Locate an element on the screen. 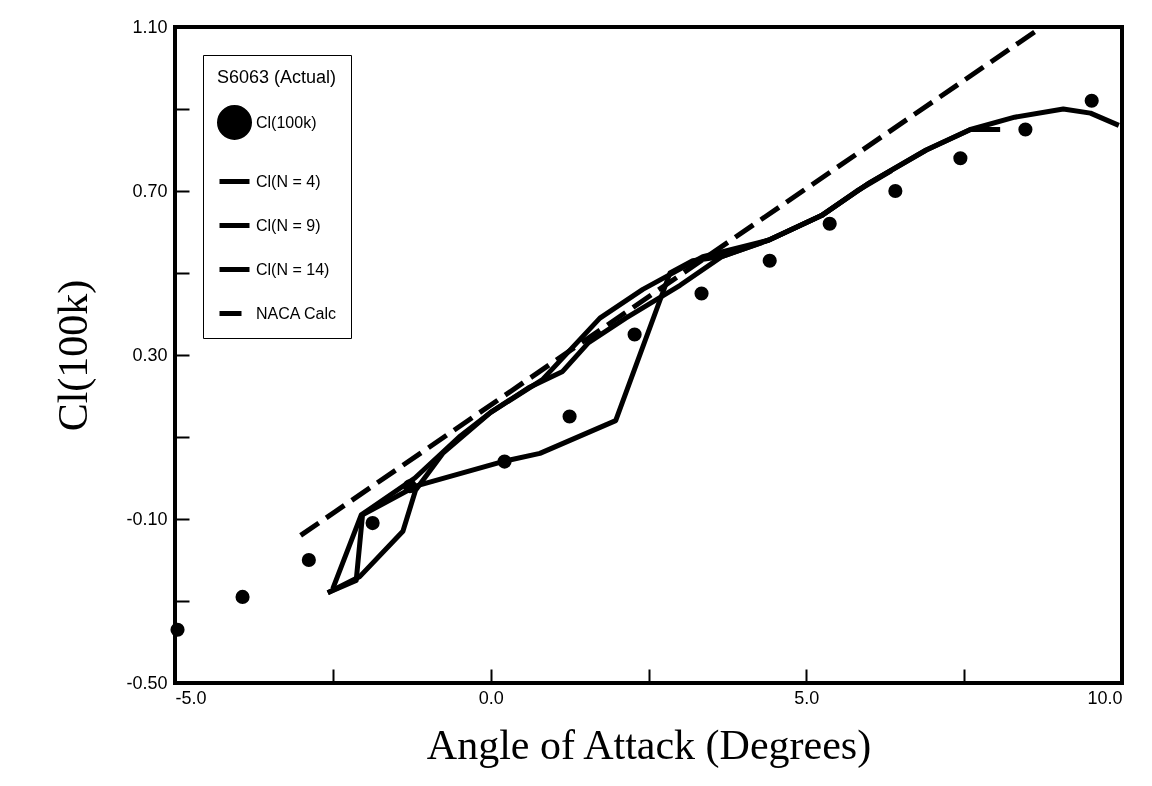  y-tick-label: 0.30 is located at coordinates (150, 354).